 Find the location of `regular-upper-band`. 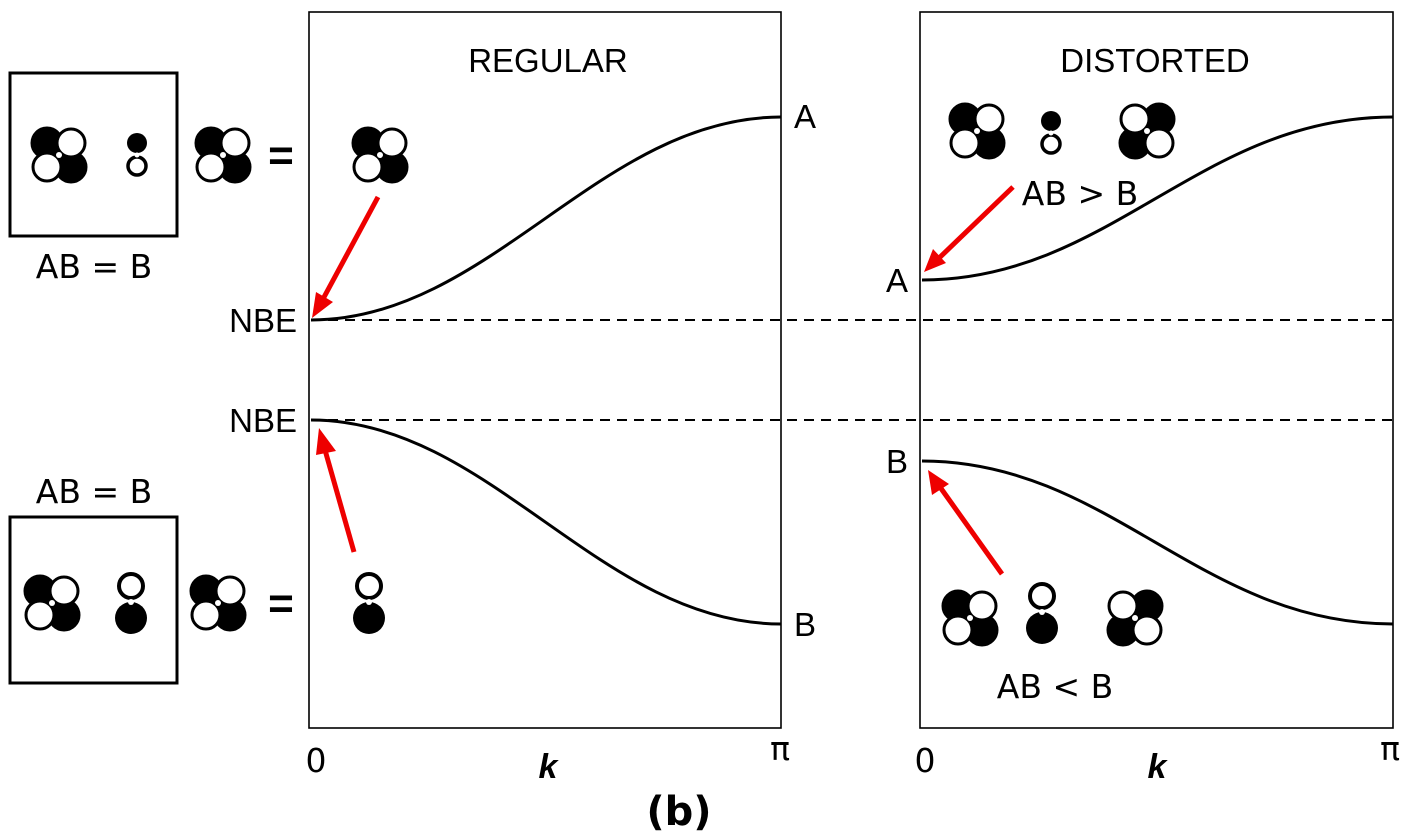

regular-upper-band is located at coordinates (546, 218).